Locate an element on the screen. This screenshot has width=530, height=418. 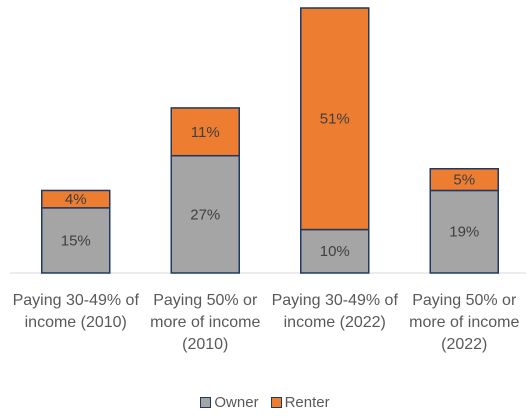
data-label: 11% is located at coordinates (205, 132).